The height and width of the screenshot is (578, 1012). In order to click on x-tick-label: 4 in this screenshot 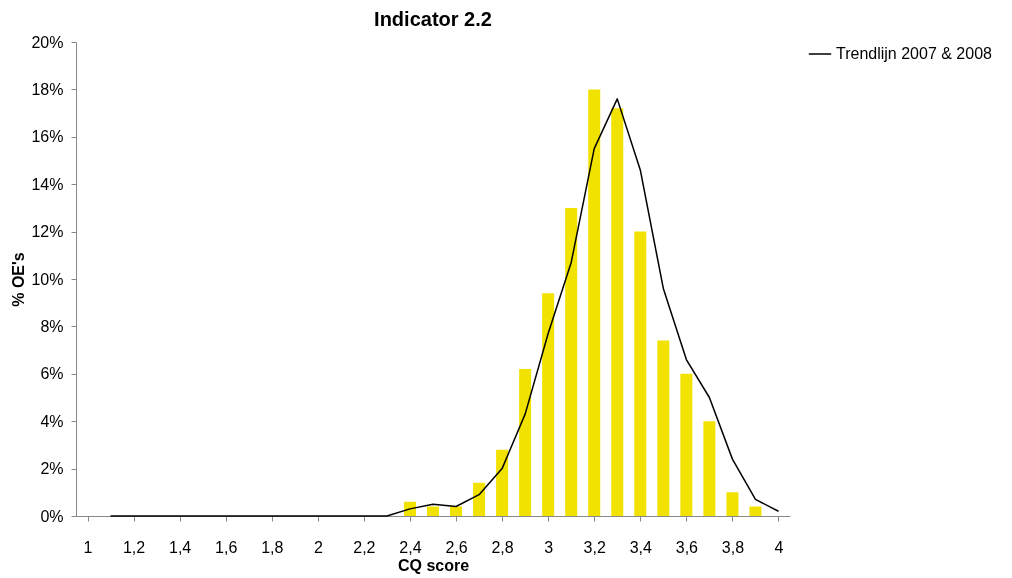, I will do `click(779, 547)`.